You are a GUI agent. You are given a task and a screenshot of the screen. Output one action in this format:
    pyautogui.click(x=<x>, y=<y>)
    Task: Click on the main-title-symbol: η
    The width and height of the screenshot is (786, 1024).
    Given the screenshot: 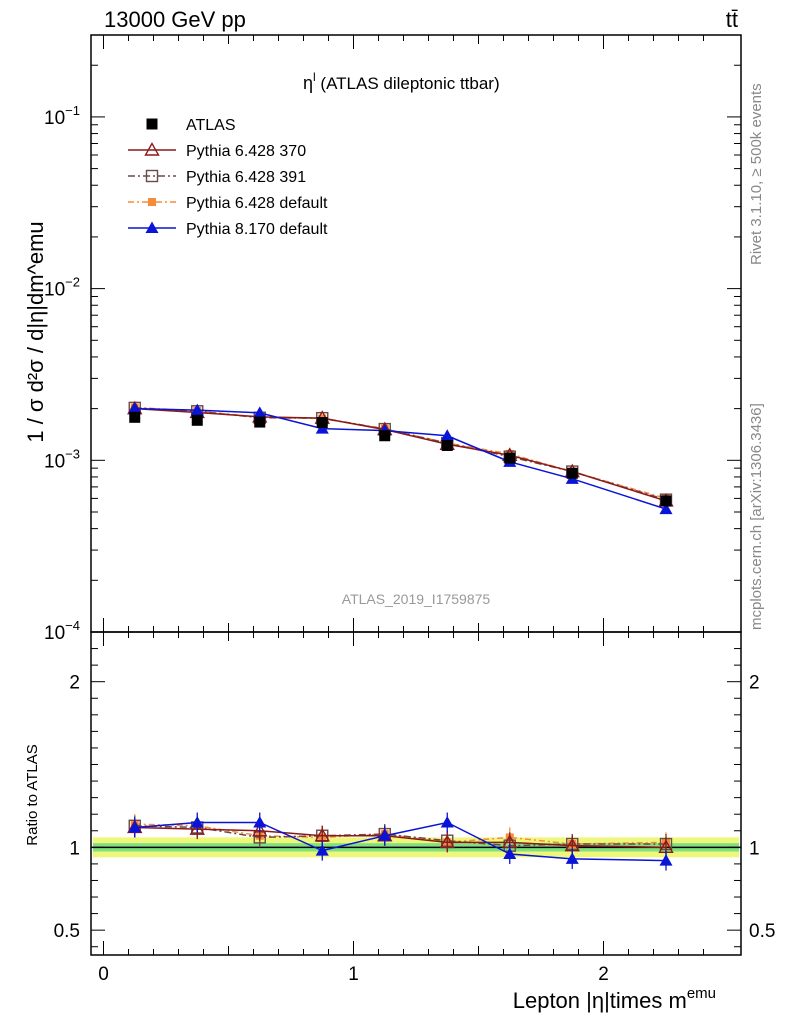 What is the action you would take?
    pyautogui.click(x=308, y=83)
    